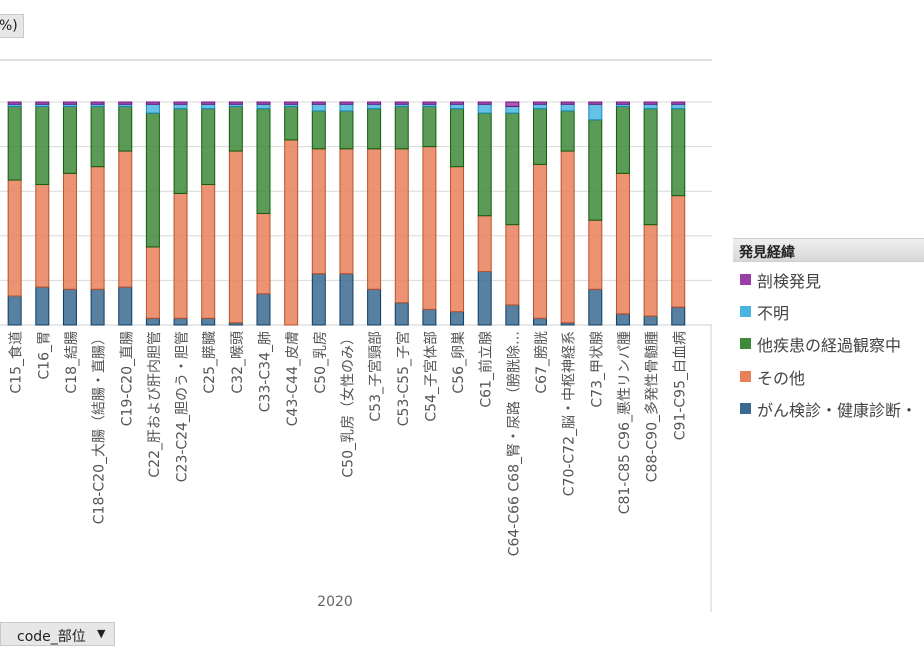 The height and width of the screenshot is (660, 924). What do you see at coordinates (625, 422) in the screenshot?
I see `x-tick-label: C81-C85 C96_悪性リンパ腫` at bounding box center [625, 422].